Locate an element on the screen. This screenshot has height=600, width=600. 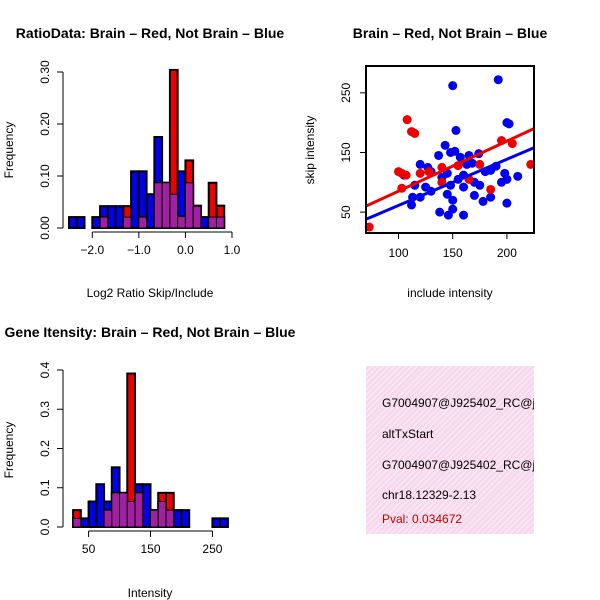
gene-id-repeat-label: G7004907@J925402_RC@j_at is located at coordinates (458, 465).